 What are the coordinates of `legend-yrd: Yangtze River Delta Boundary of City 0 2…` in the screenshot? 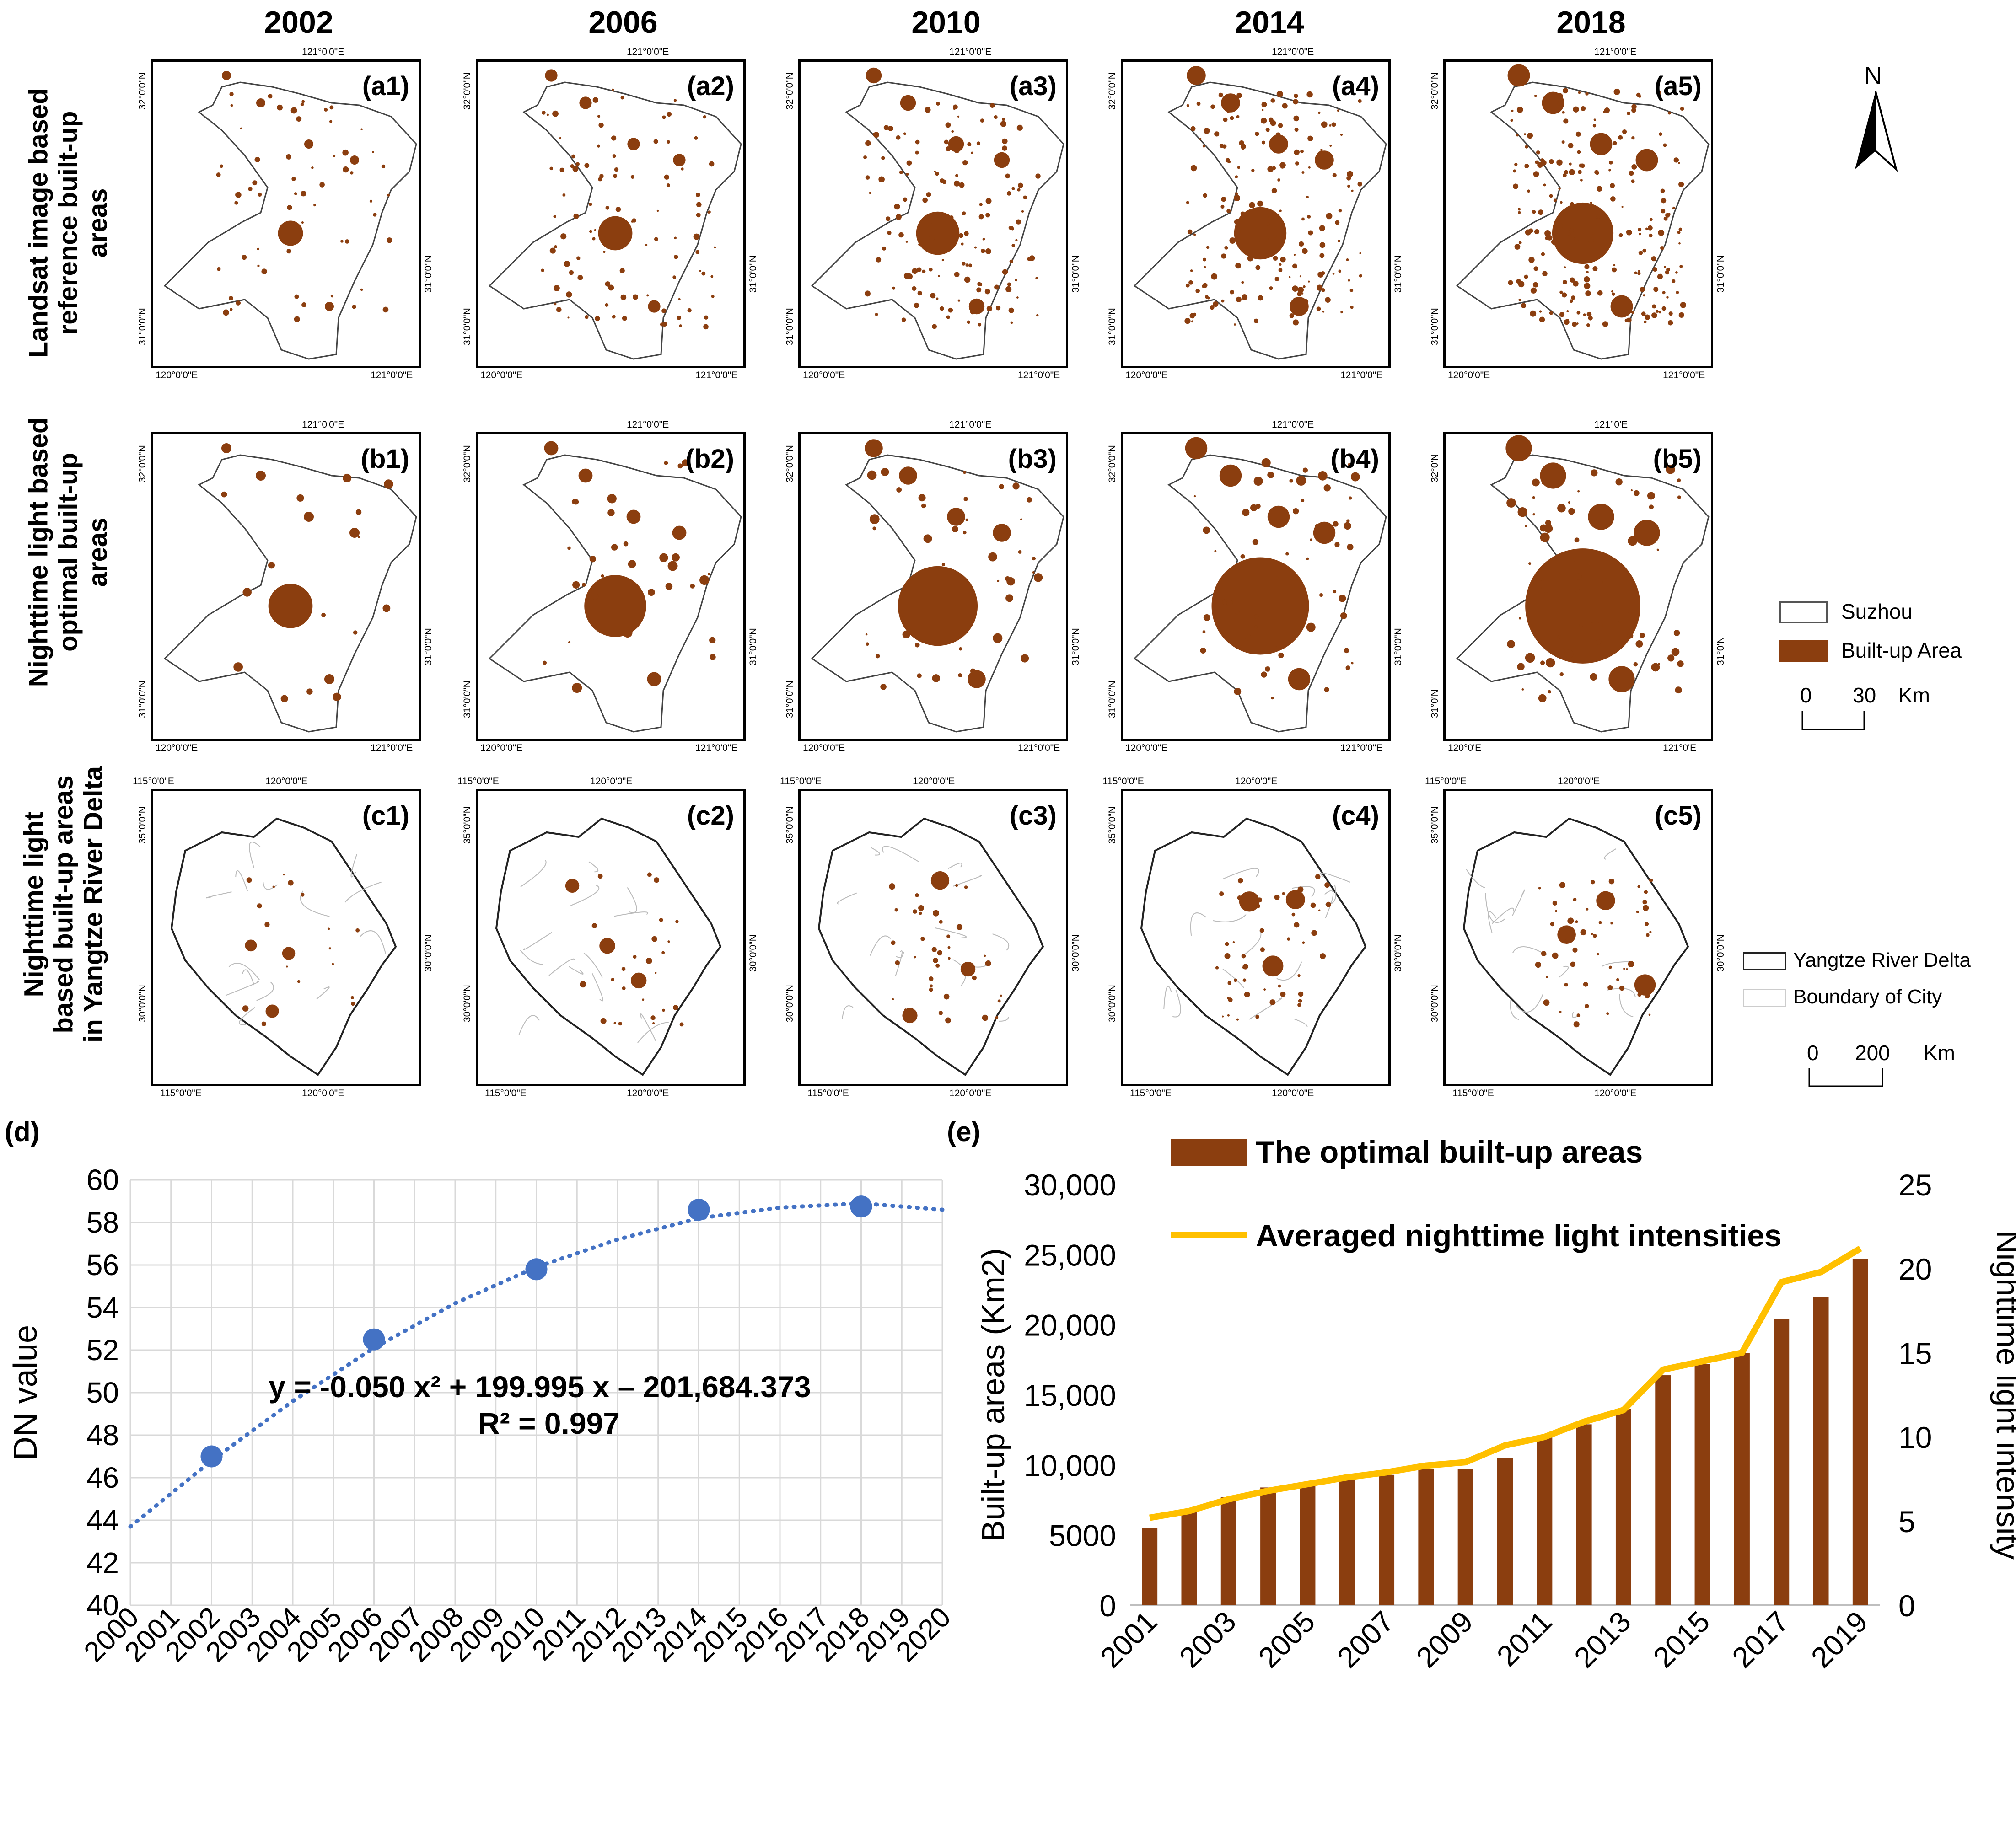 It's located at (1879, 1024).